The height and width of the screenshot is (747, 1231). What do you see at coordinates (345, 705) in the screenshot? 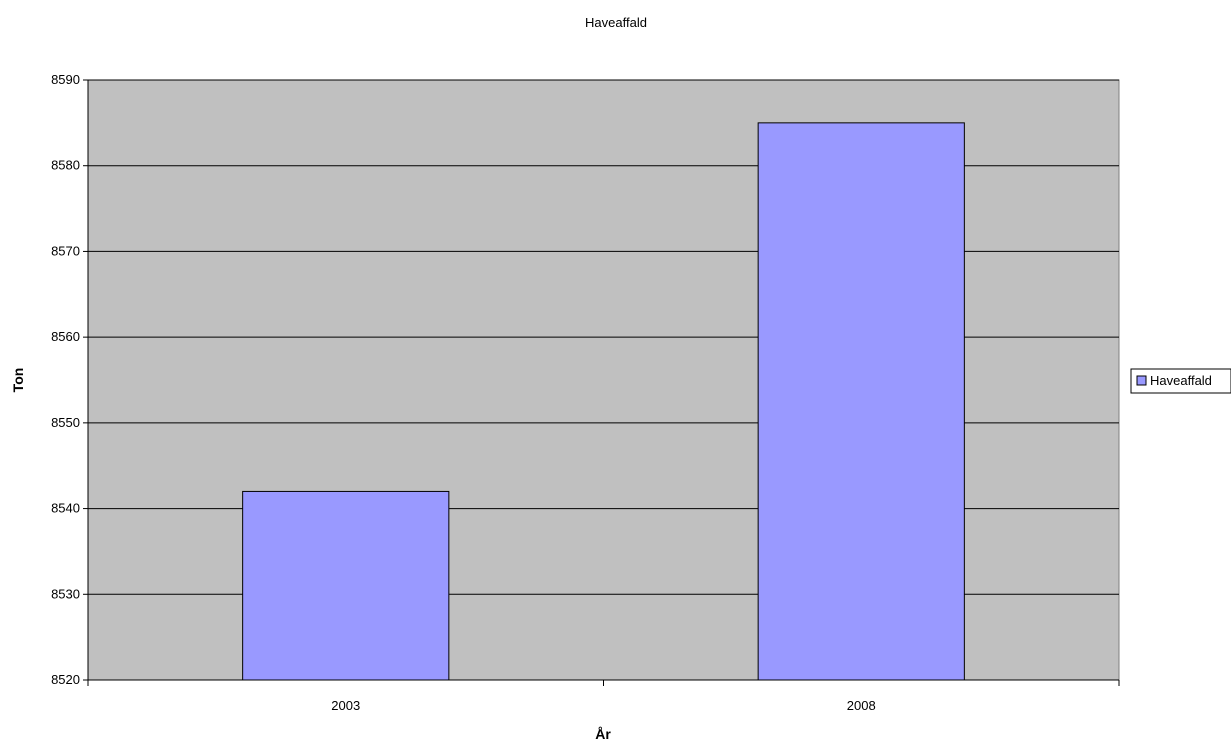
I see `x-tick-label: 2003` at bounding box center [345, 705].